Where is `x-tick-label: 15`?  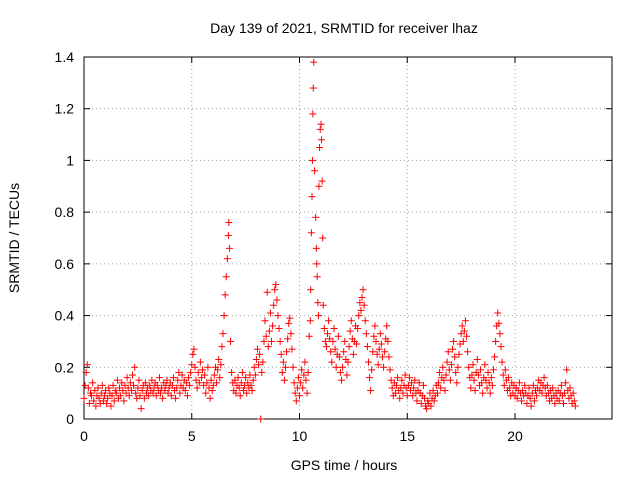
x-tick-label: 15 is located at coordinates (407, 436).